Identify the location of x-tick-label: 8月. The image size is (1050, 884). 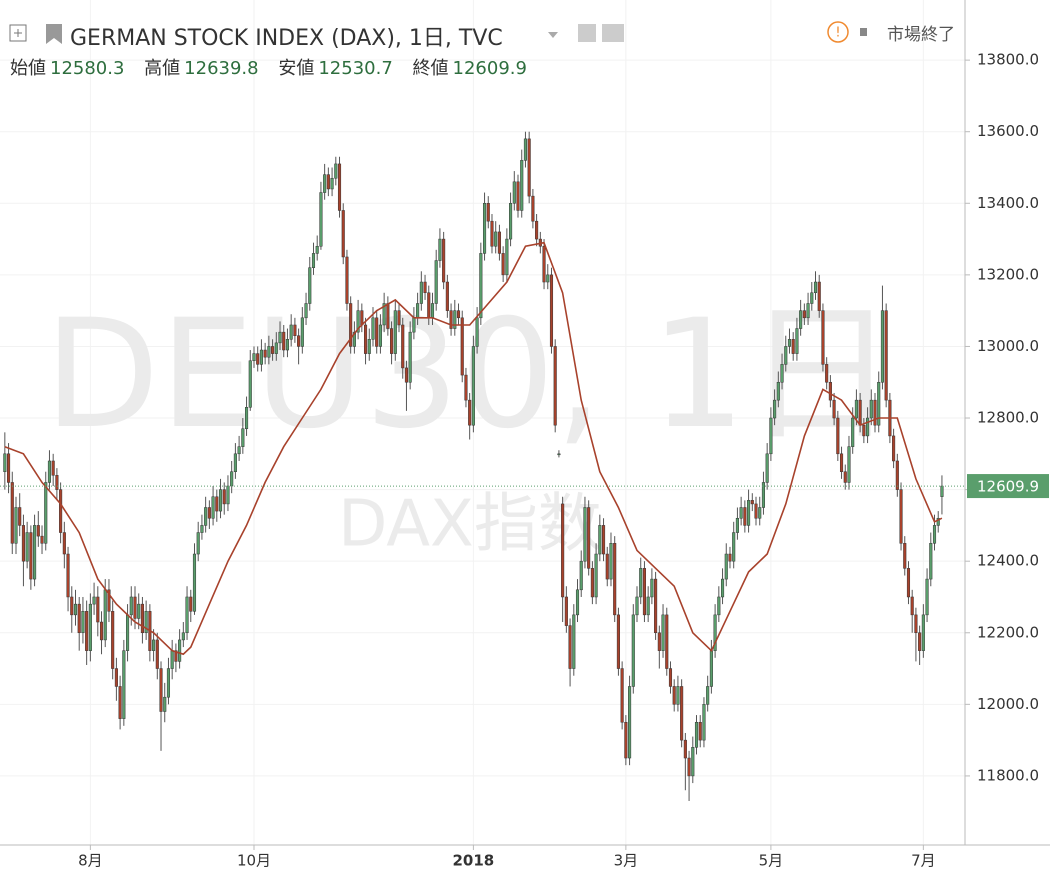
(90, 861).